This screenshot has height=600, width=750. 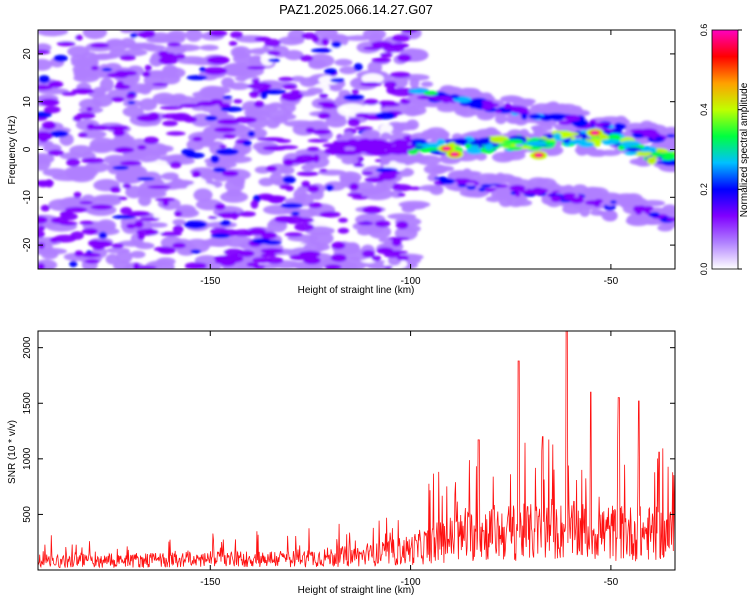 What do you see at coordinates (611, 281) in the screenshot?
I see `heatmap-x-tick-label: -50` at bounding box center [611, 281].